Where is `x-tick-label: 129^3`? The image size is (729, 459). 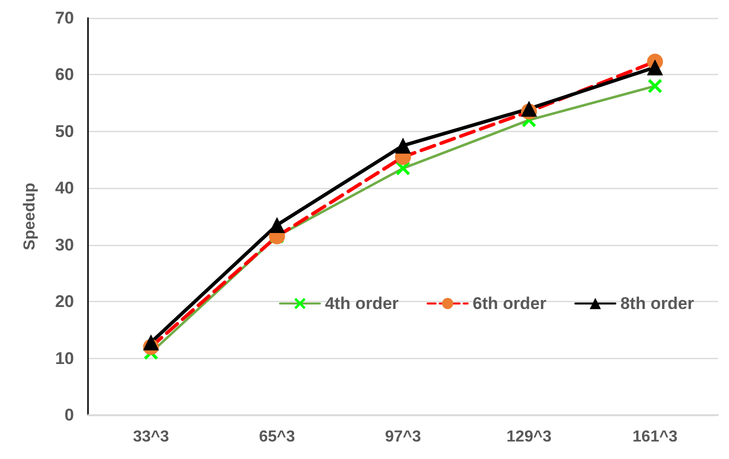 x-tick-label: 129^3 is located at coordinates (529, 437).